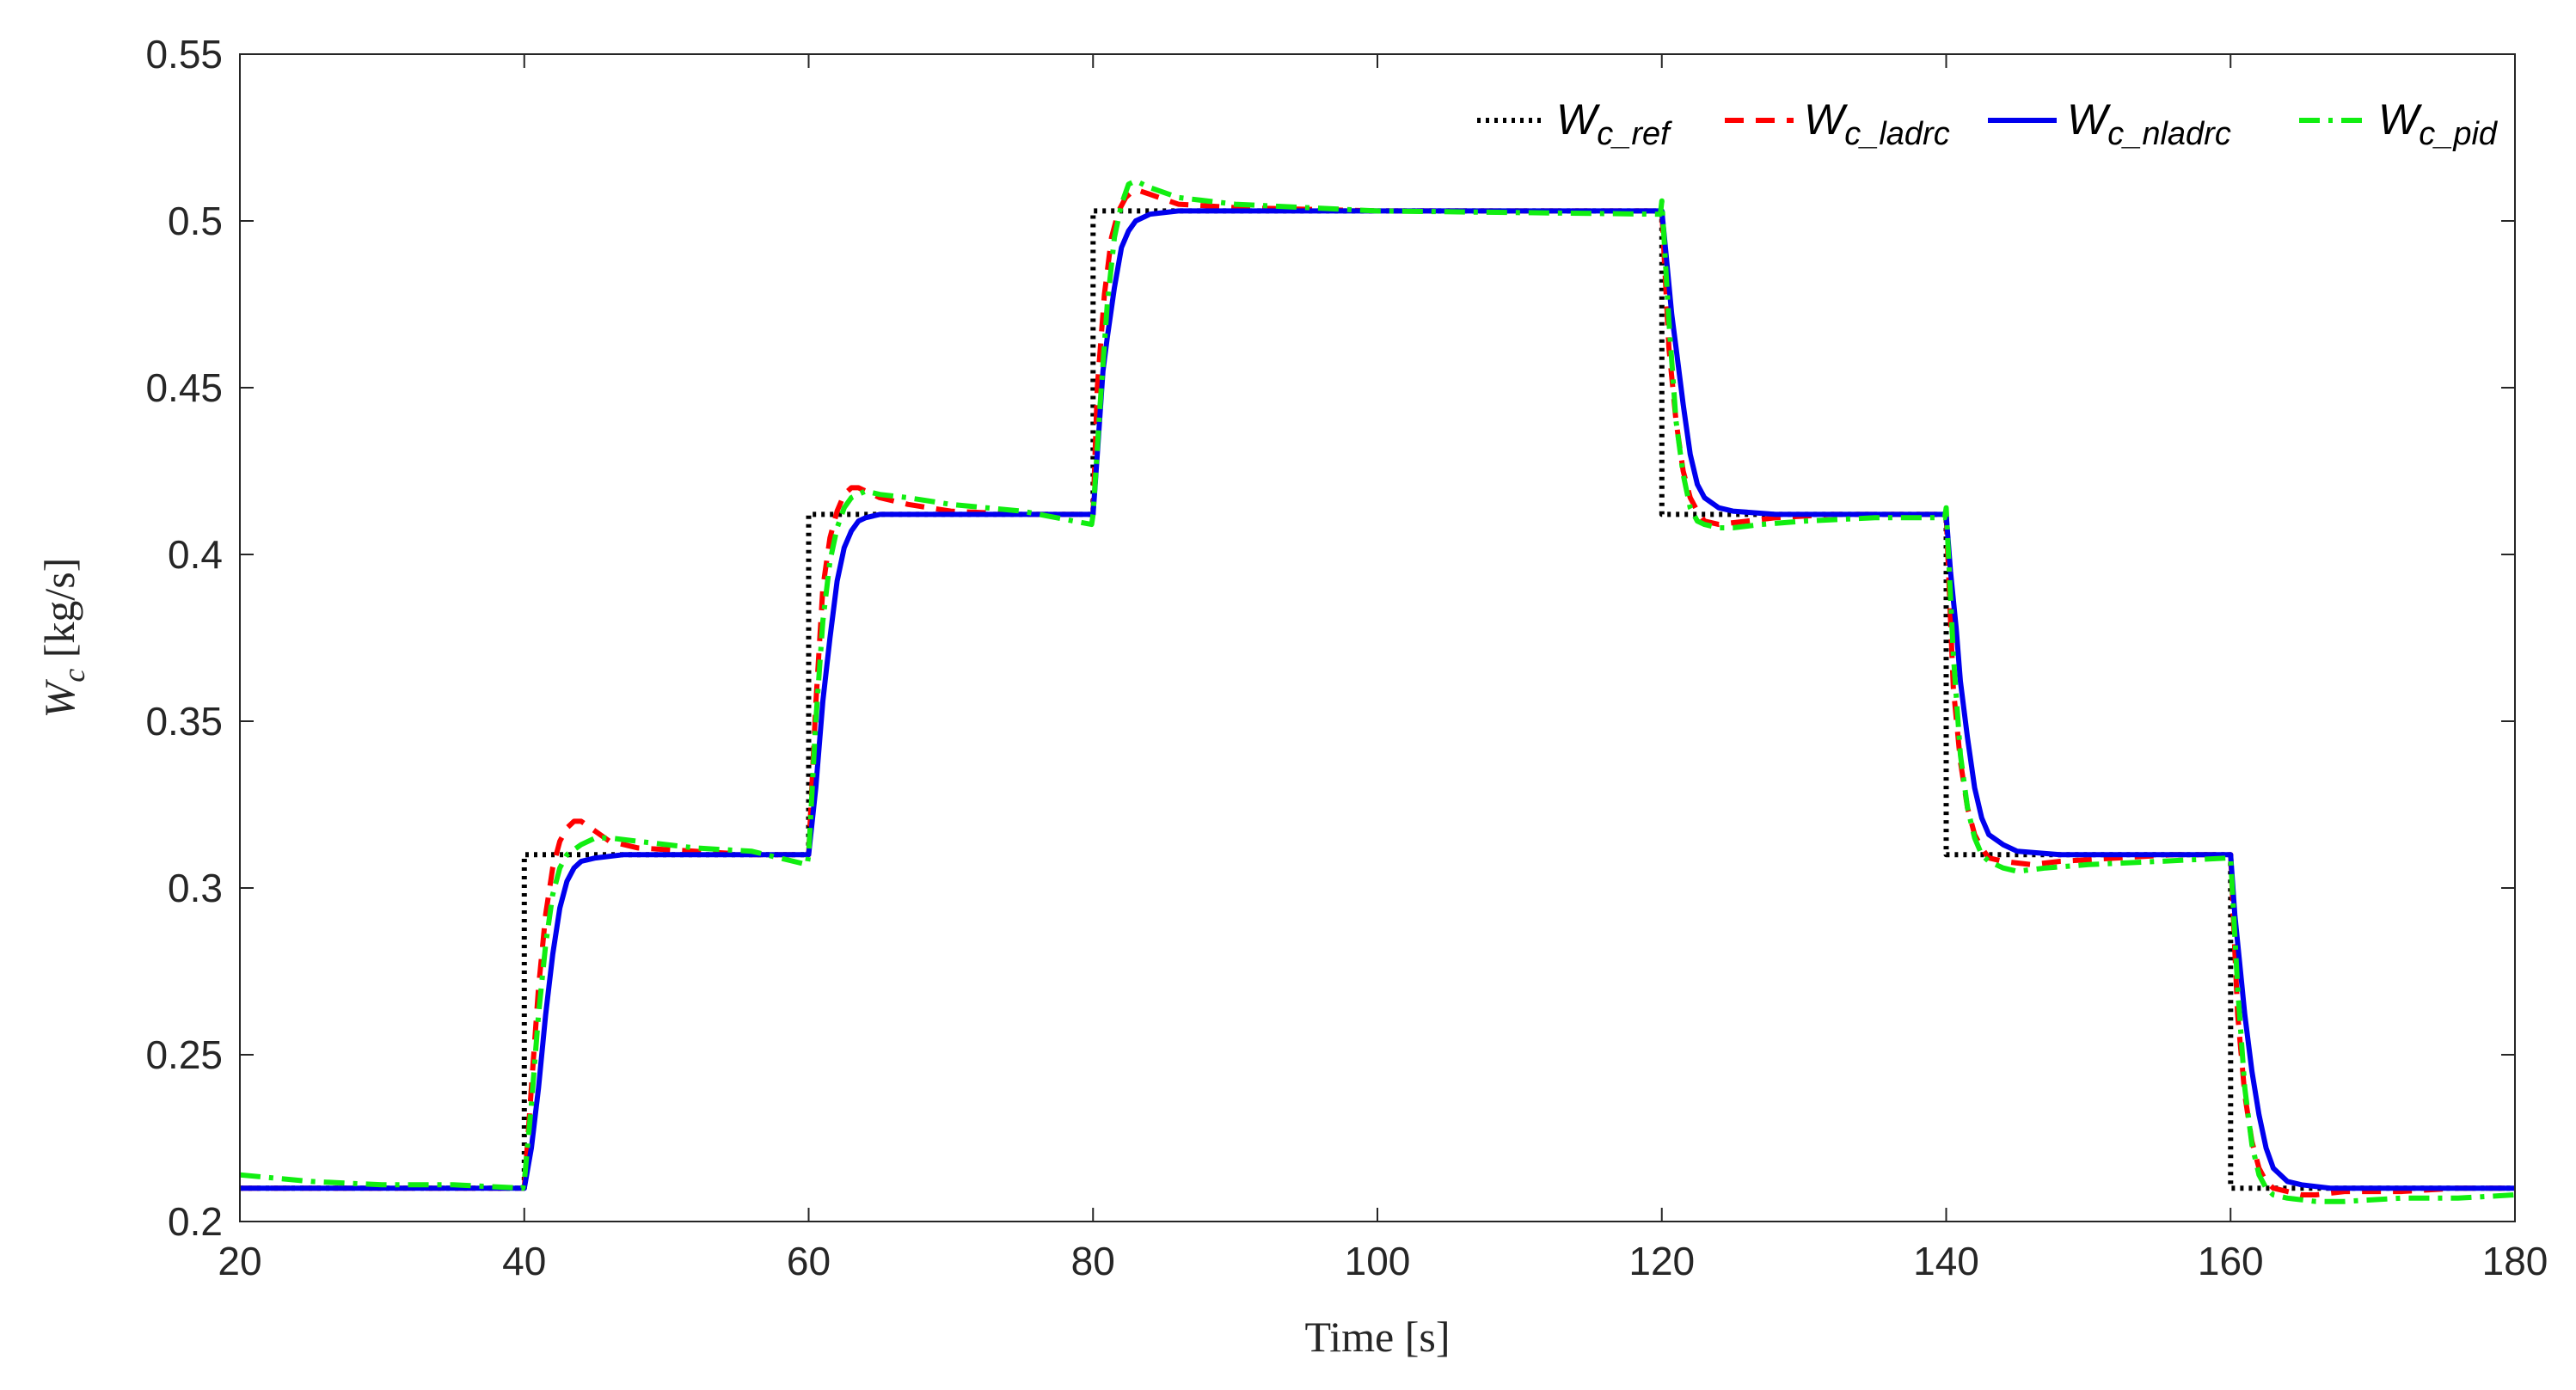 The image size is (2576, 1390). Describe the element at coordinates (1093, 1261) in the screenshot. I see `x-tick-label: 80` at that location.